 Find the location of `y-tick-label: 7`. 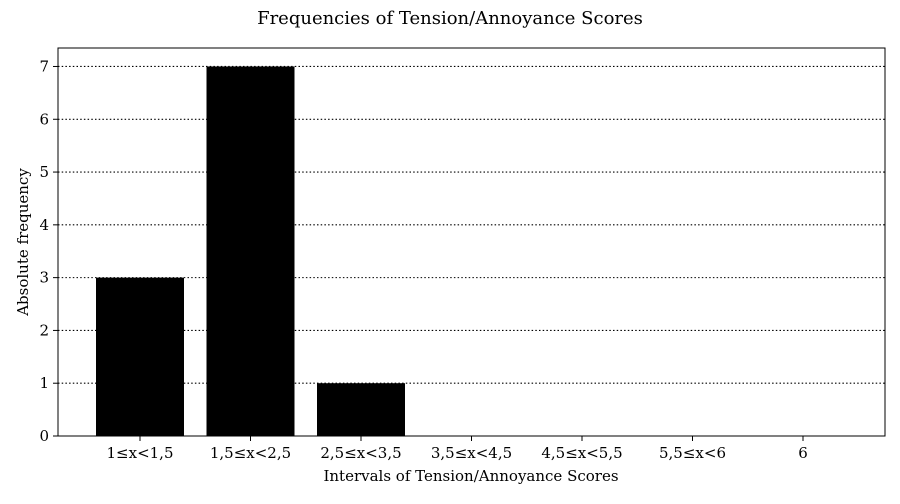

y-tick-label: 7 is located at coordinates (44, 66).